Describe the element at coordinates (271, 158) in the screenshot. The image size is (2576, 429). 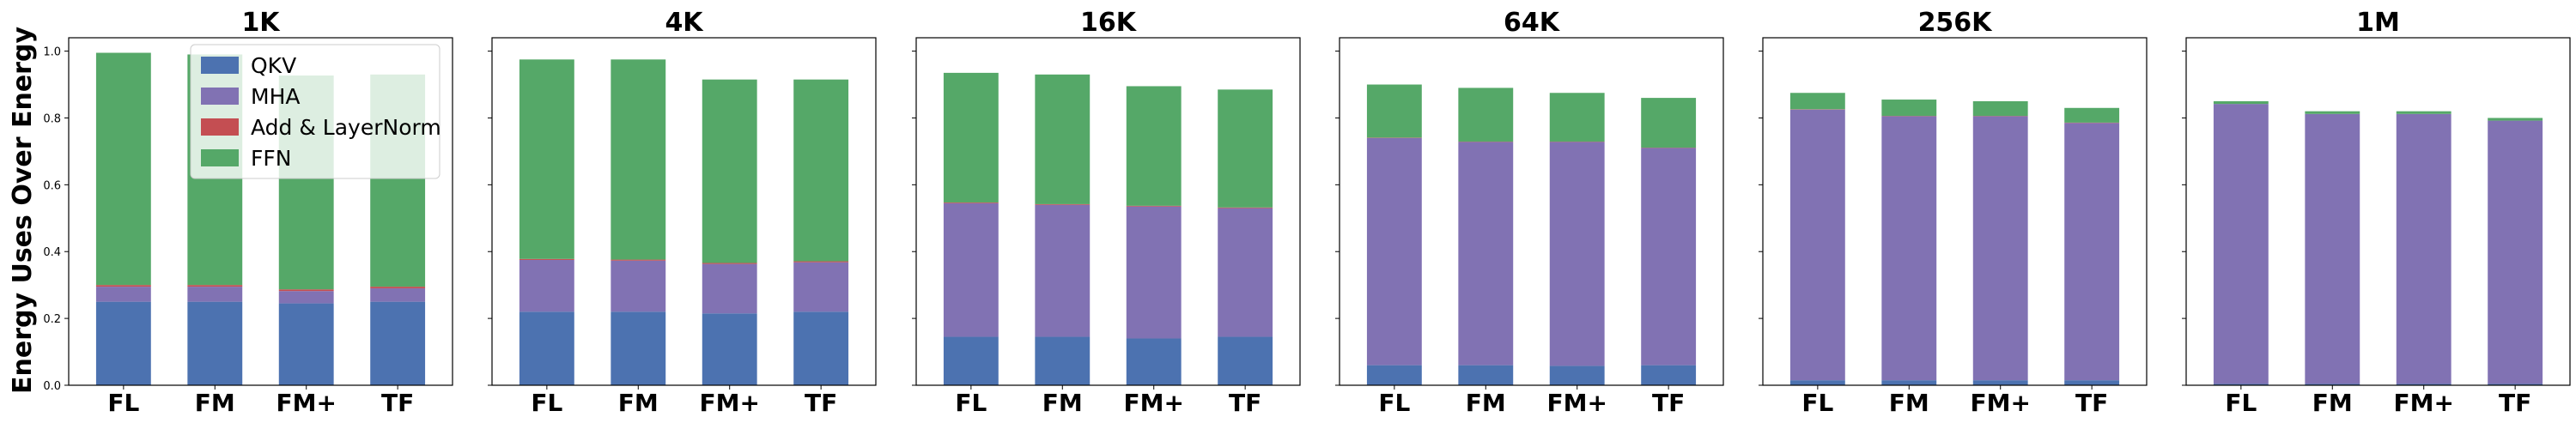
I see `legend-label-ffn: FFN` at that location.